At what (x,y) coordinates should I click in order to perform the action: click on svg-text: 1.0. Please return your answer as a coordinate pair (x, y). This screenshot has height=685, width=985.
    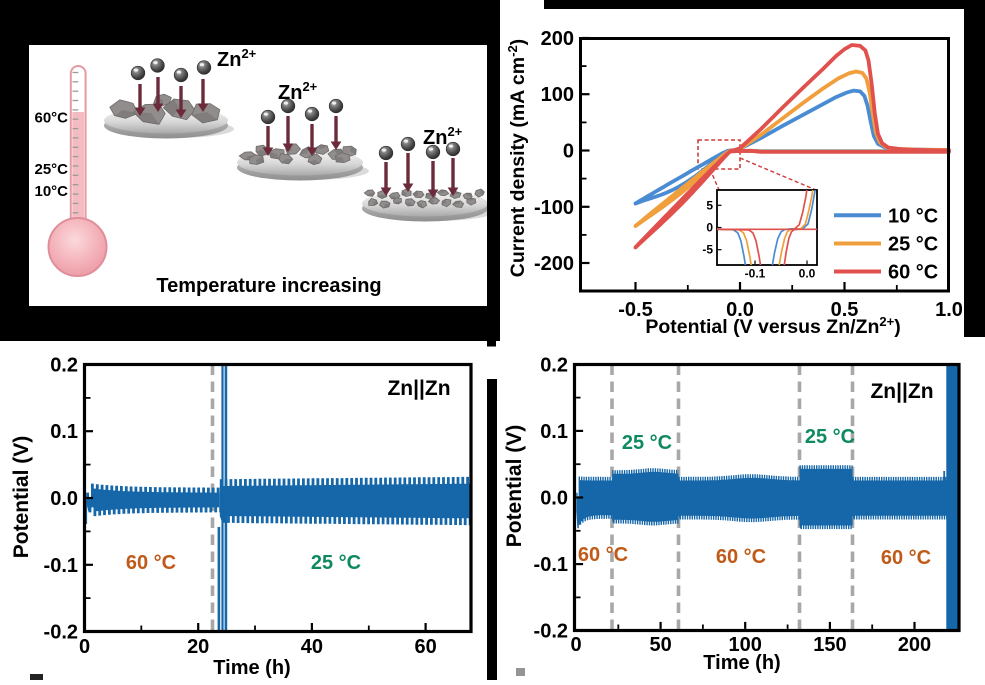
    Looking at the image, I should click on (949, 310).